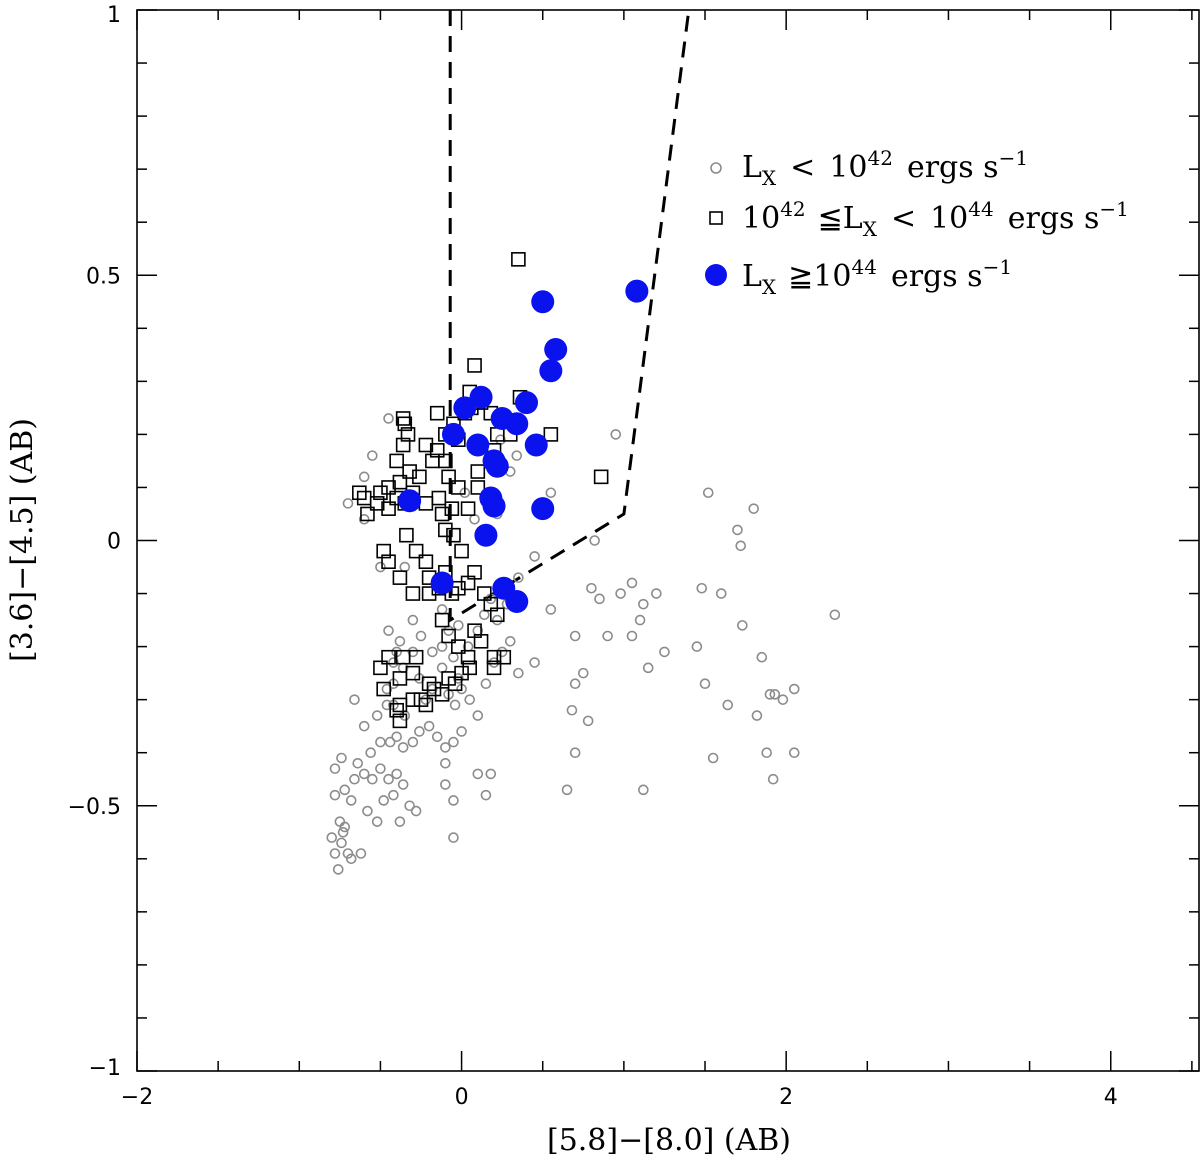 Image resolution: width=1200 pixels, height=1163 pixels. What do you see at coordinates (935, 219) in the screenshot?
I see `legend-label-mid: 1042 ≦LX <1044 ergs s−1` at bounding box center [935, 219].